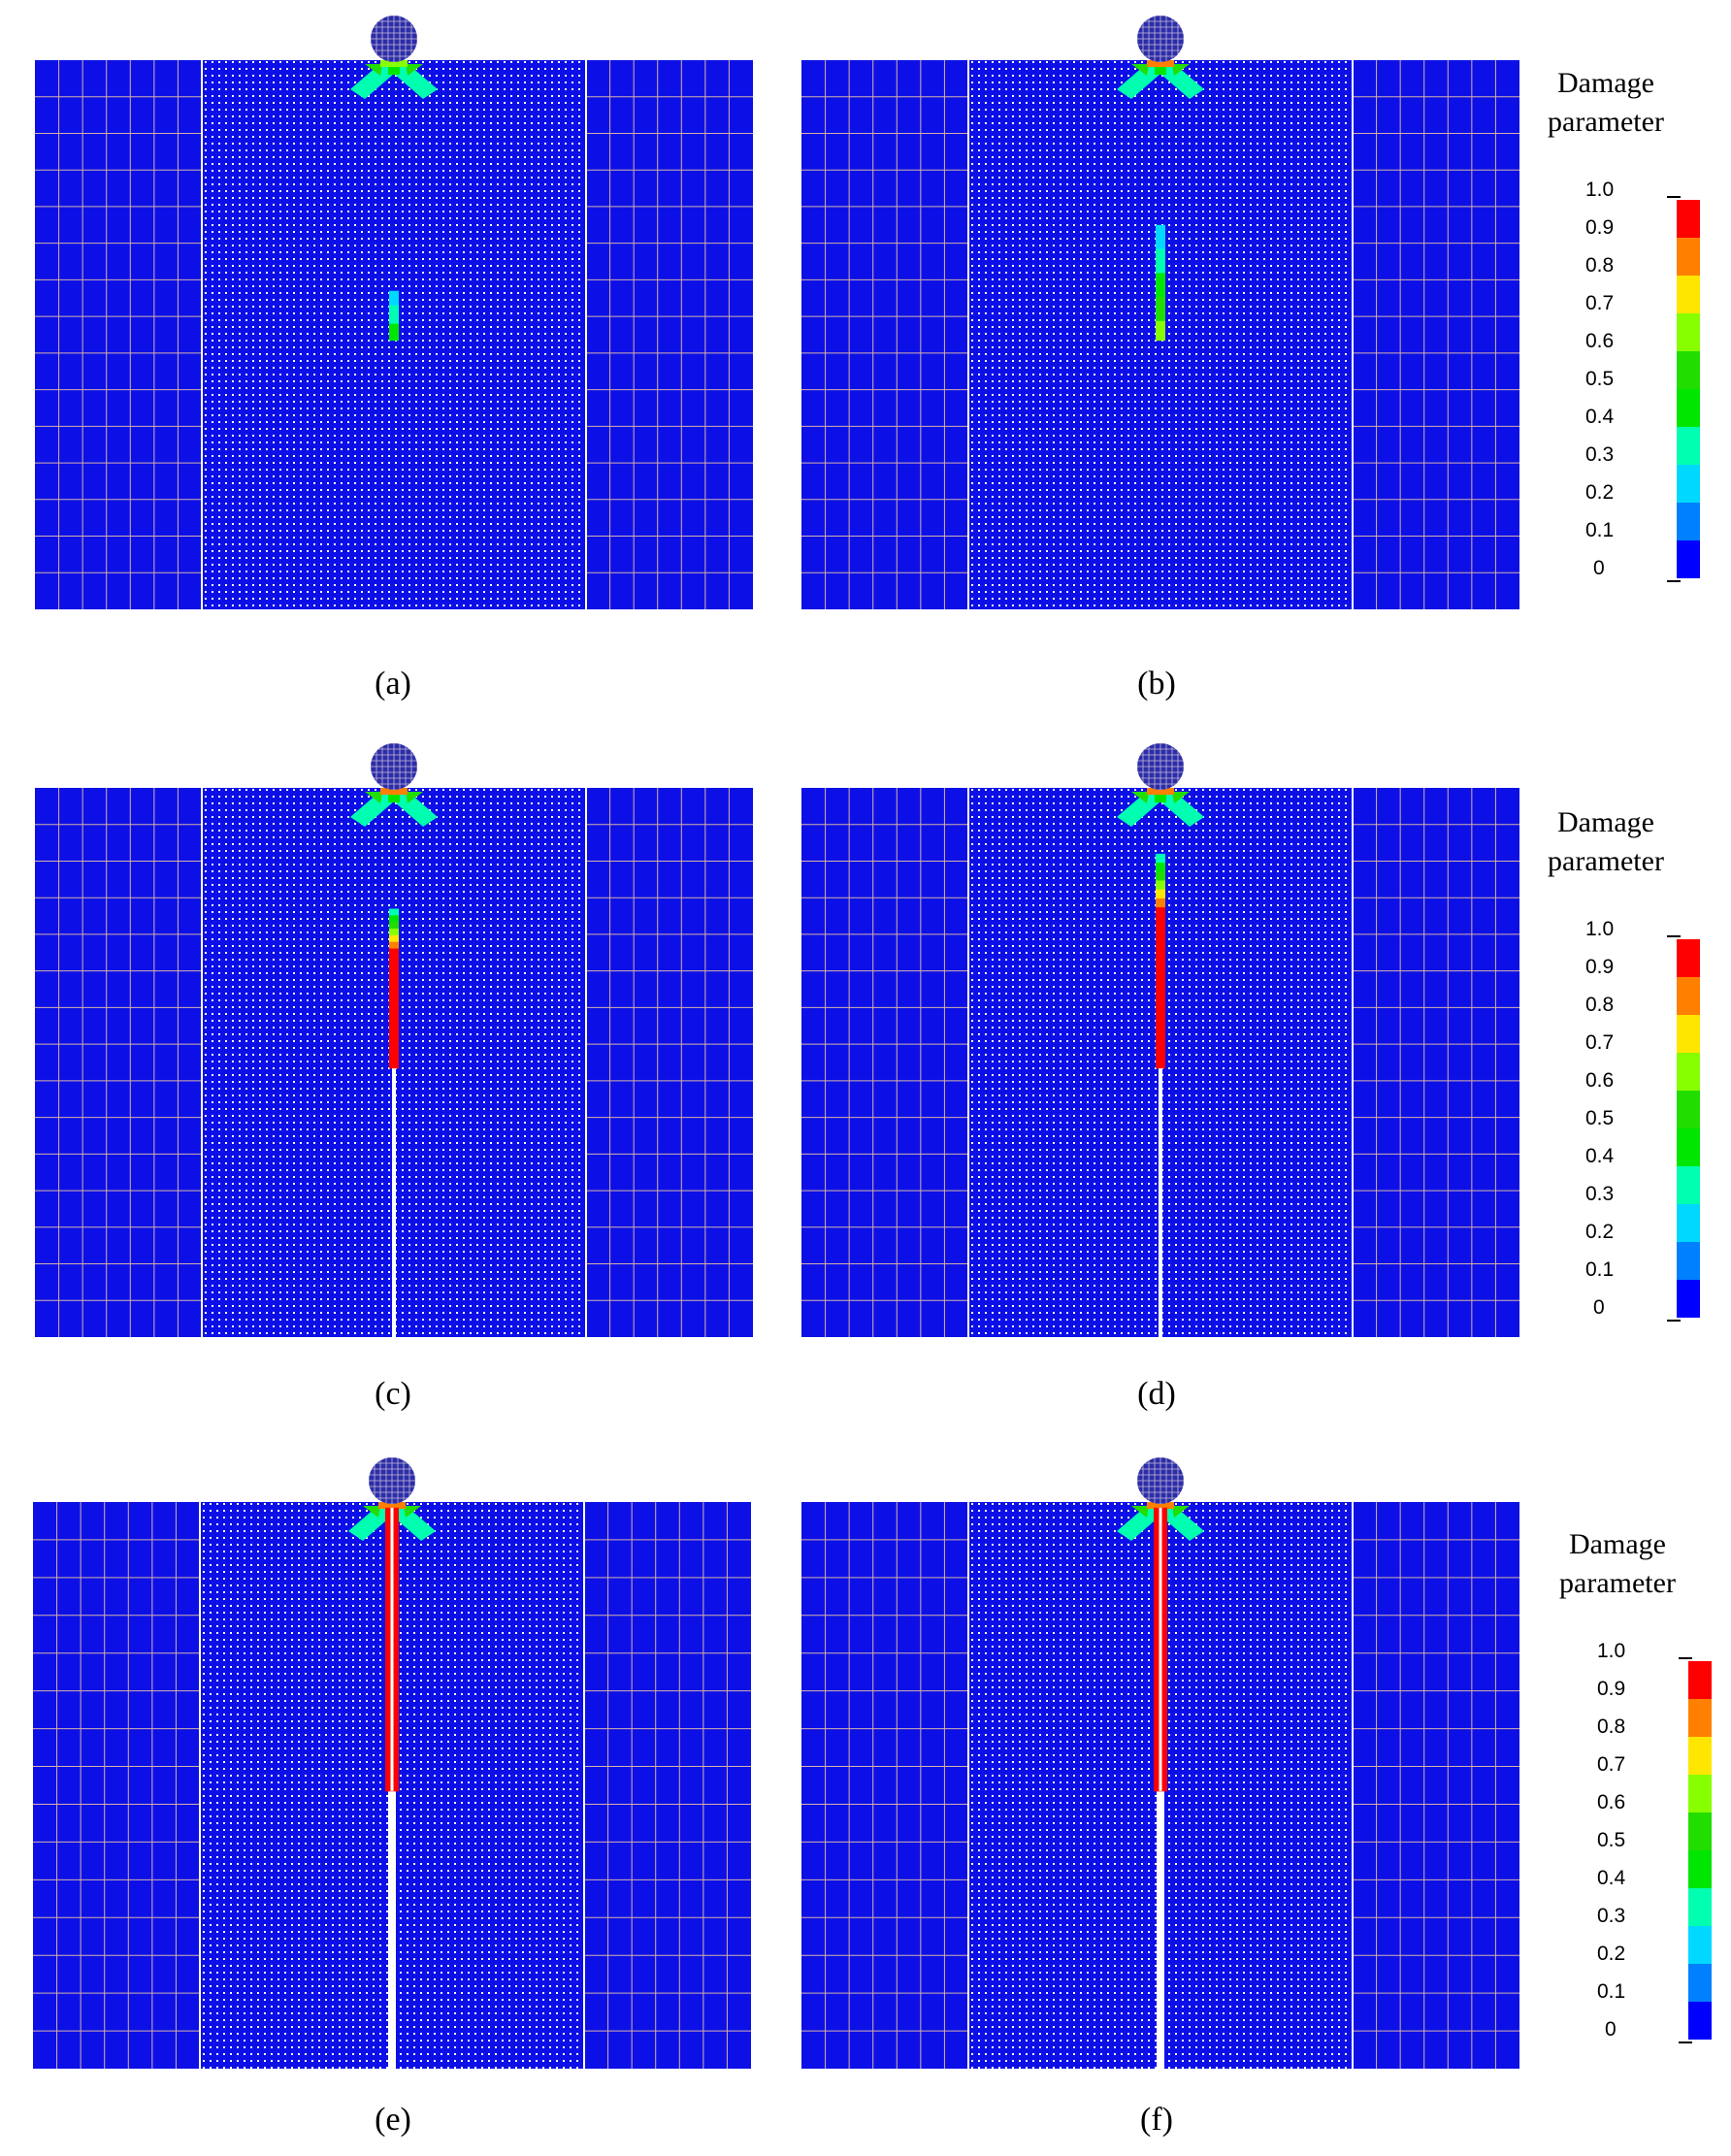 The image size is (1731, 2156). I want to click on mesh-figure-f, so click(1160, 1763).